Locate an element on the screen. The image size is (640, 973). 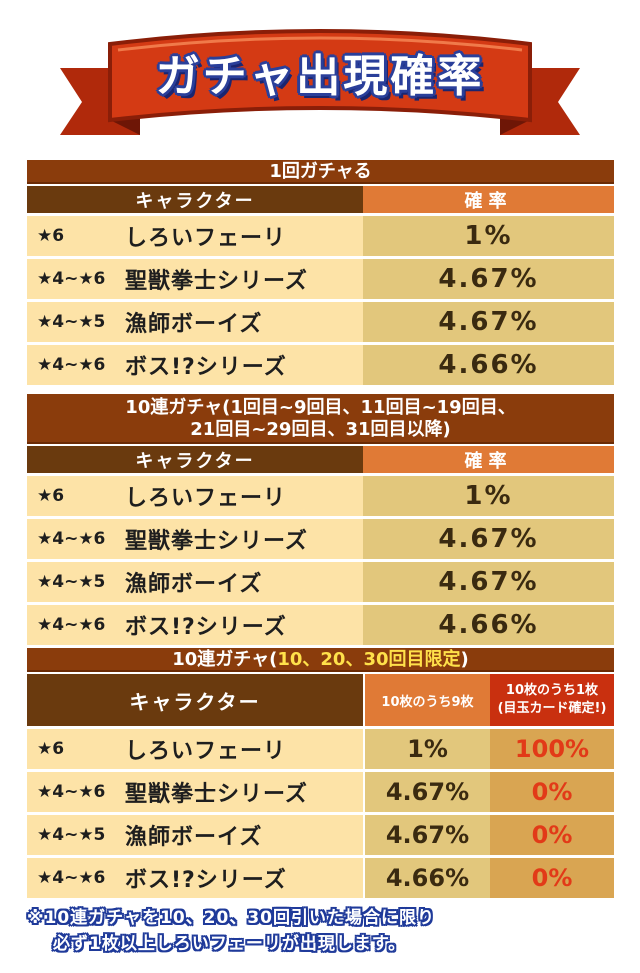
section-title-highlight: 10、20、30回目限定 is located at coordinates (369, 659).